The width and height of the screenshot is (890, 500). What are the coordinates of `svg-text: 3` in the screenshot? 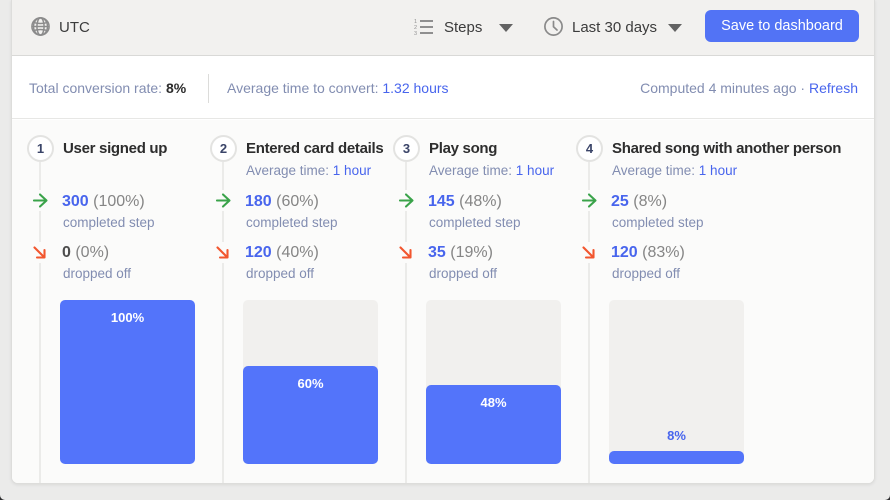 It's located at (415, 33).